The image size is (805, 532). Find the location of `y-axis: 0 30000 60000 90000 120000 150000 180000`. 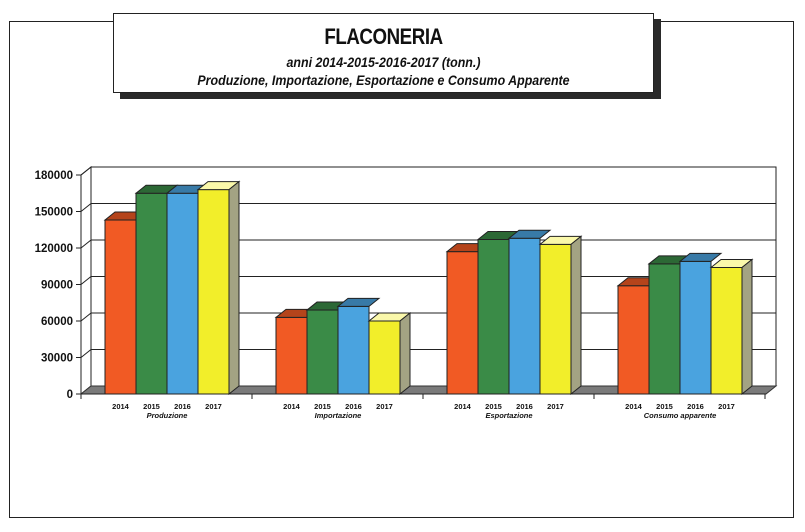

y-axis: 0 30000 60000 90000 120000 150000 180000 is located at coordinates (58, 285).